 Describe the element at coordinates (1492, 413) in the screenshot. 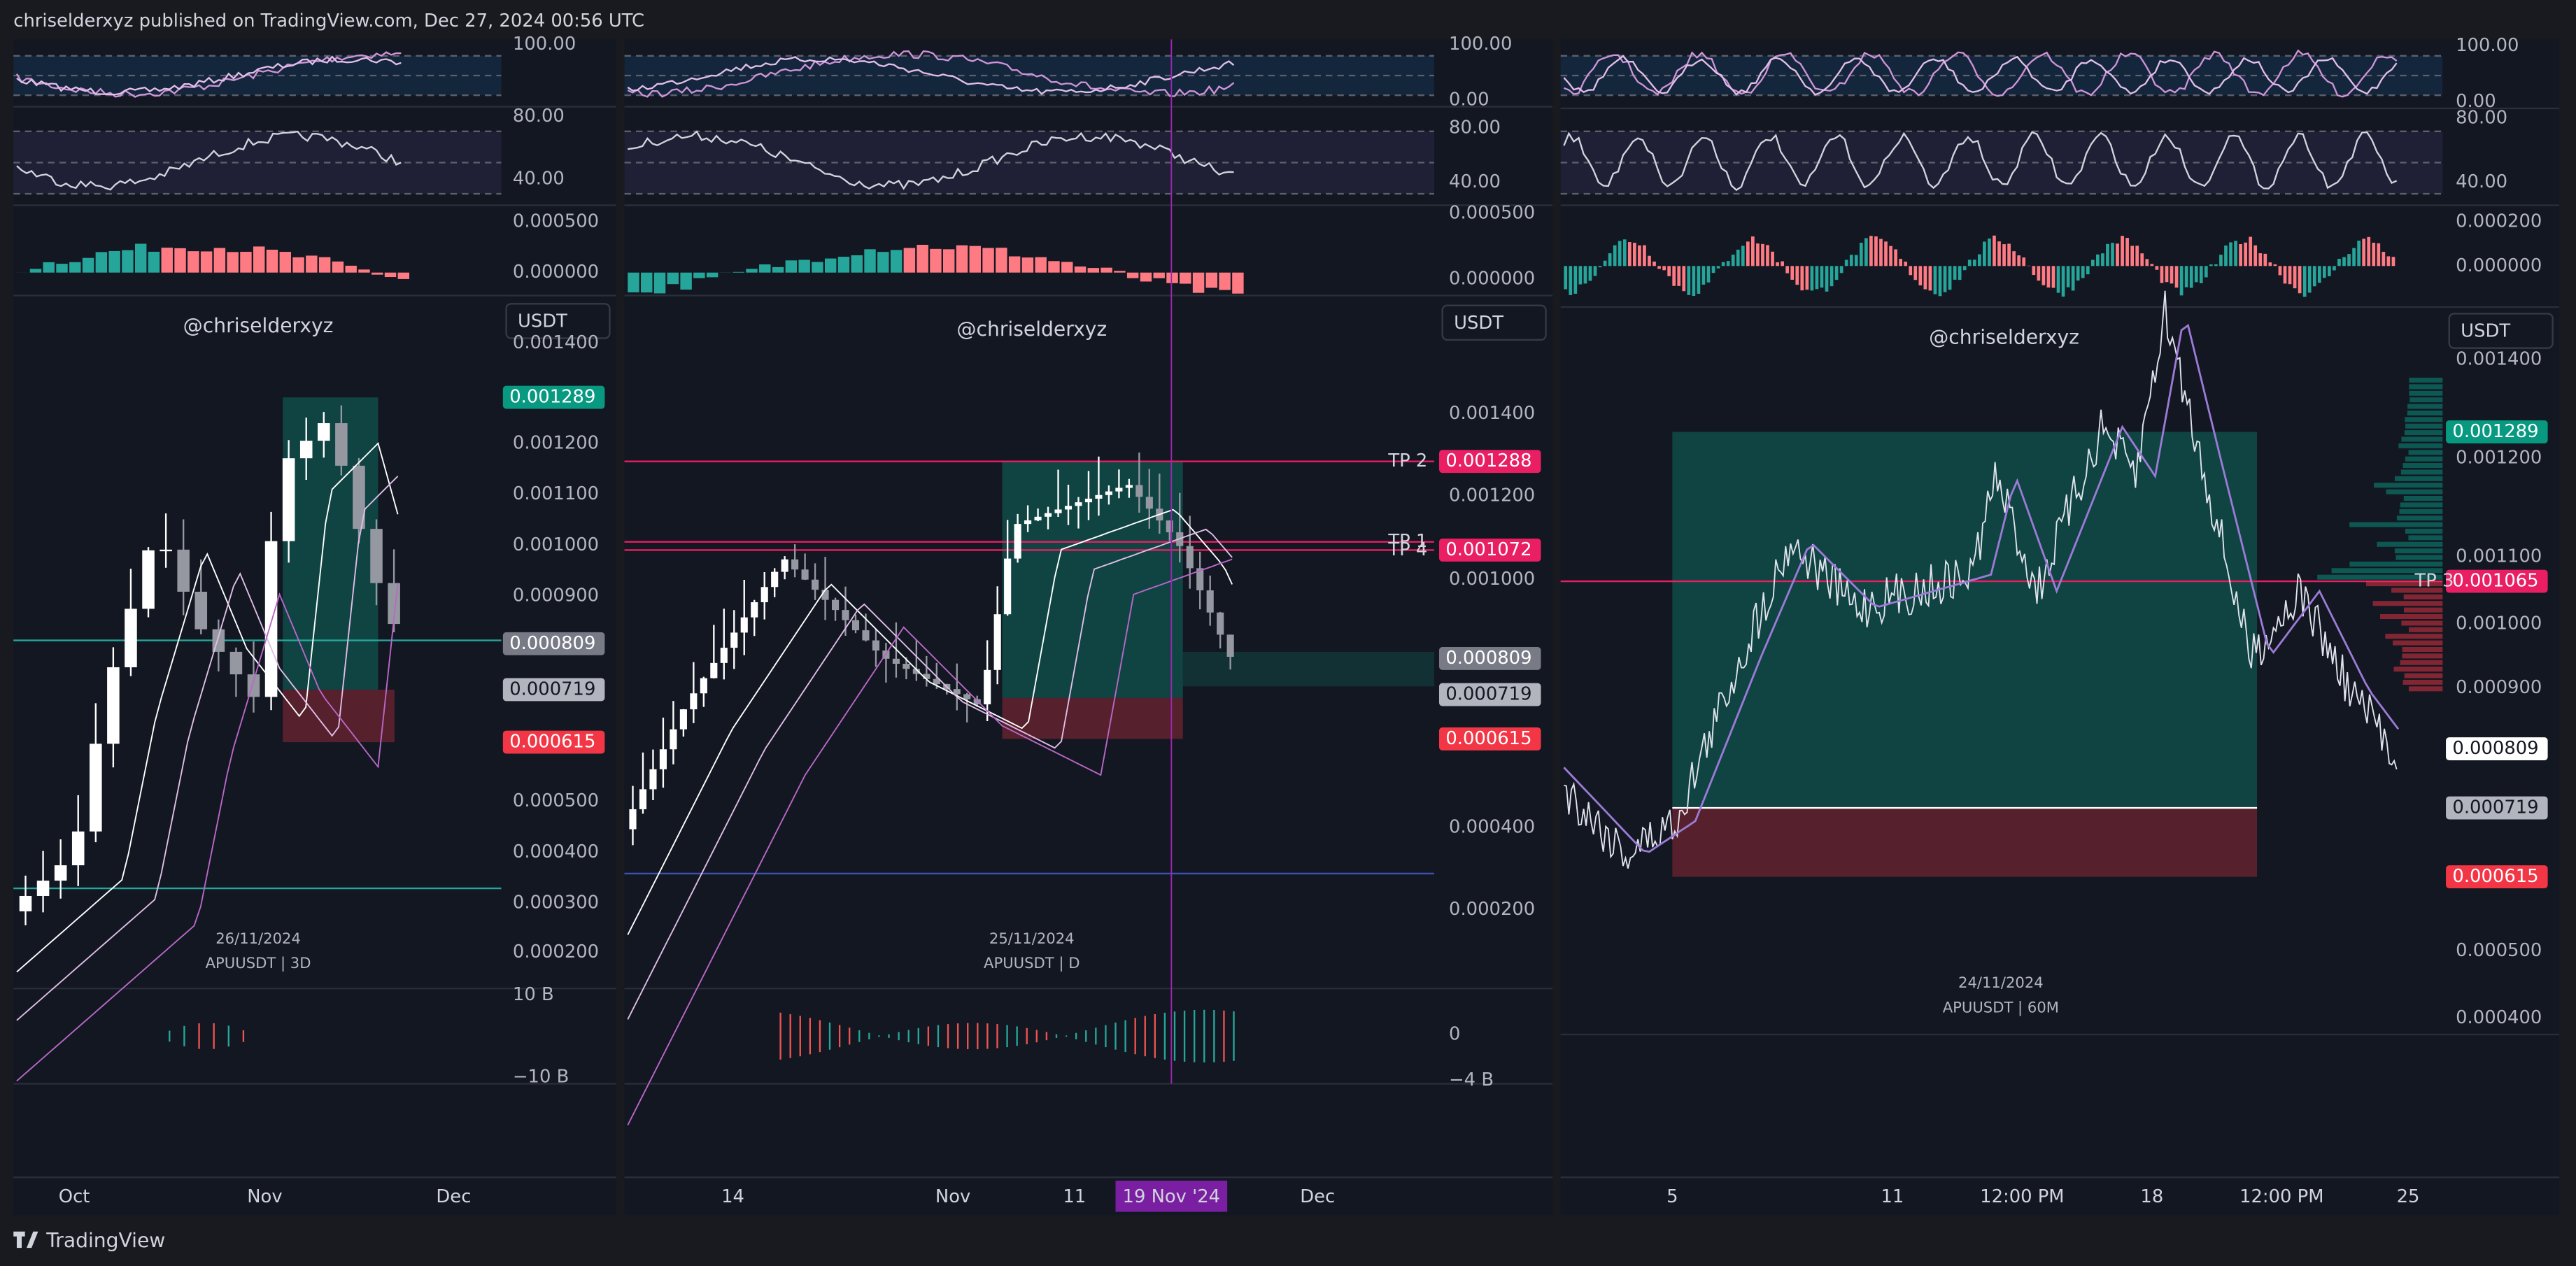

I see `price-tick-label: 0.001400` at that location.